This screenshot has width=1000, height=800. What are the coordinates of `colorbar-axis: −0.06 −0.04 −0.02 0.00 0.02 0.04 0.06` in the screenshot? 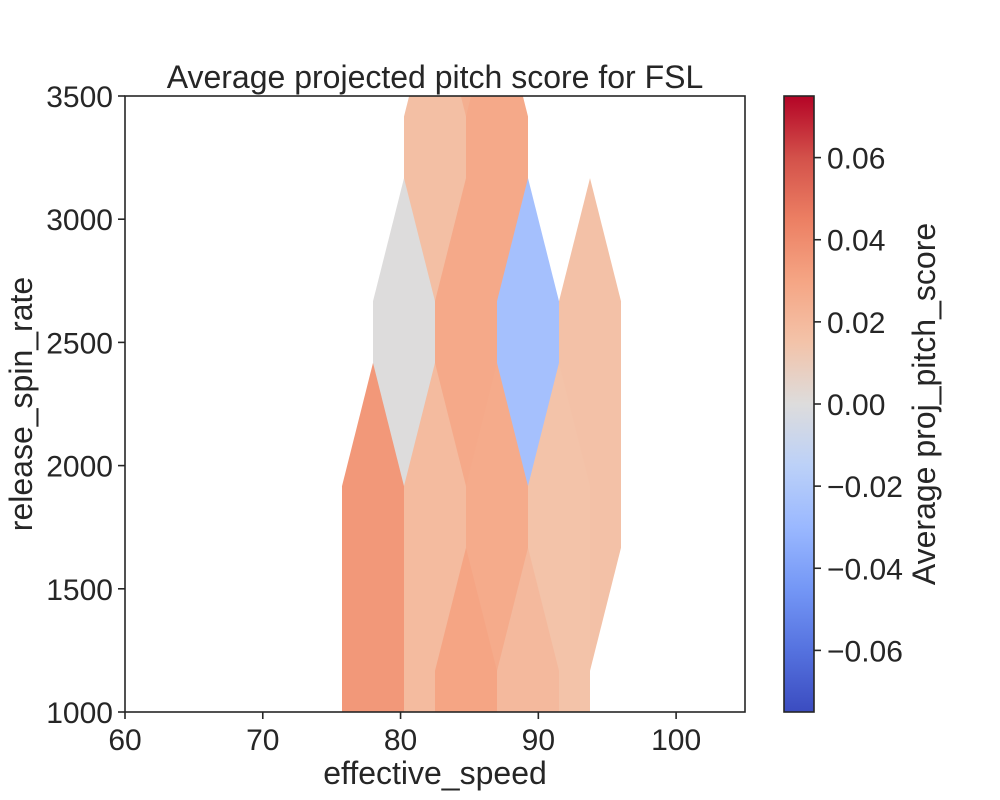 It's located at (858, 405).